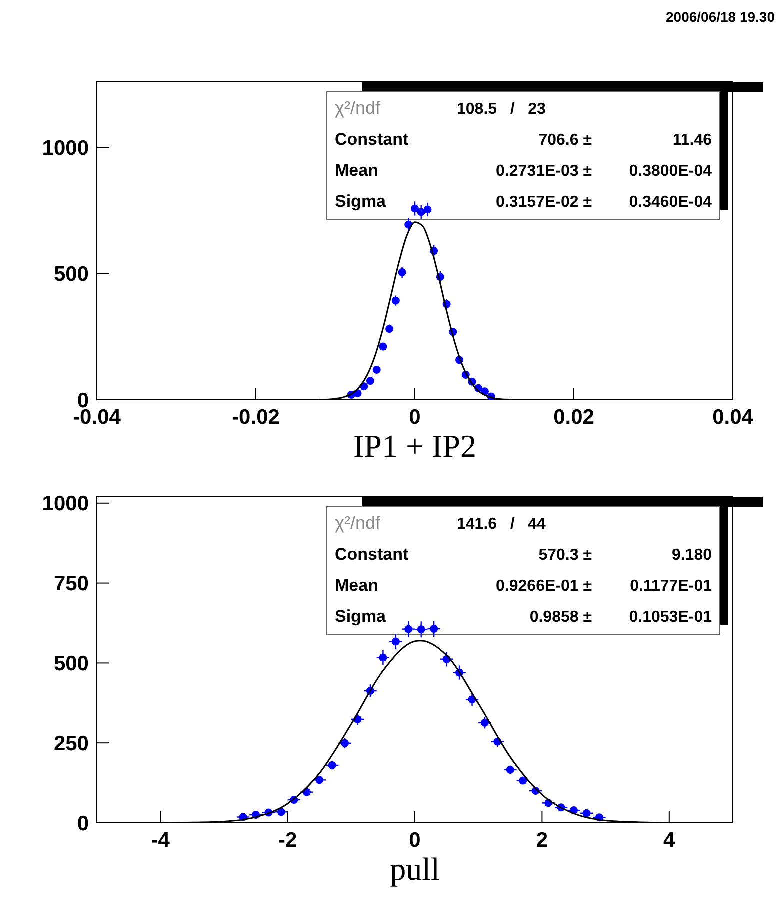 The image size is (784, 920). What do you see at coordinates (670, 202) in the screenshot?
I see `annotation: 0.3460E-04` at bounding box center [670, 202].